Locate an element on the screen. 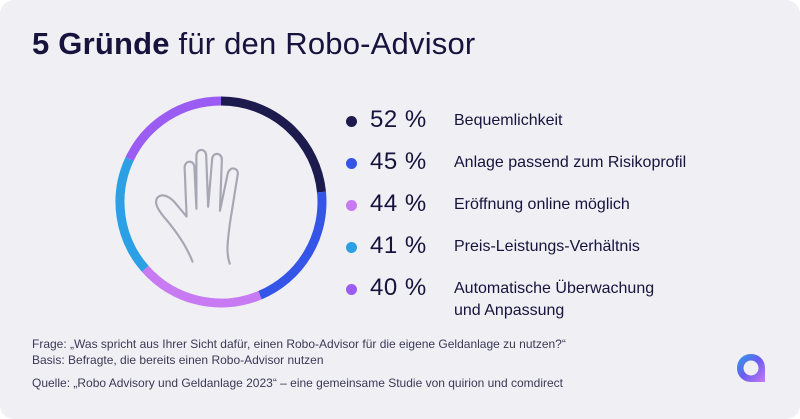  legend-value: 44 % is located at coordinates (398, 203).